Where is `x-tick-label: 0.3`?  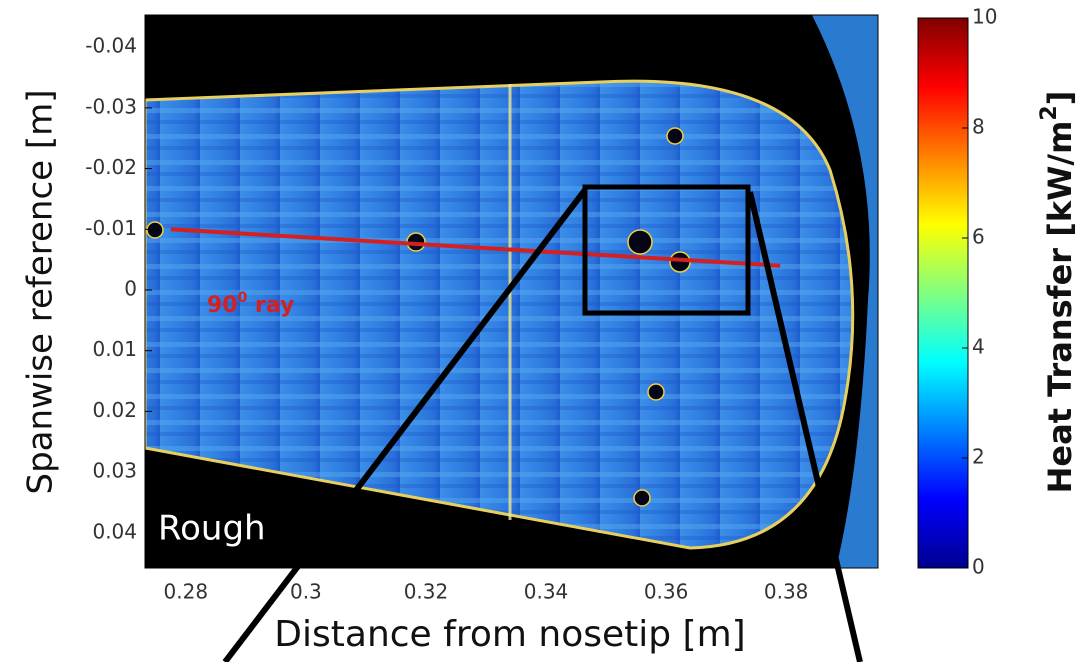 x-tick-label: 0.3 is located at coordinates (306, 592).